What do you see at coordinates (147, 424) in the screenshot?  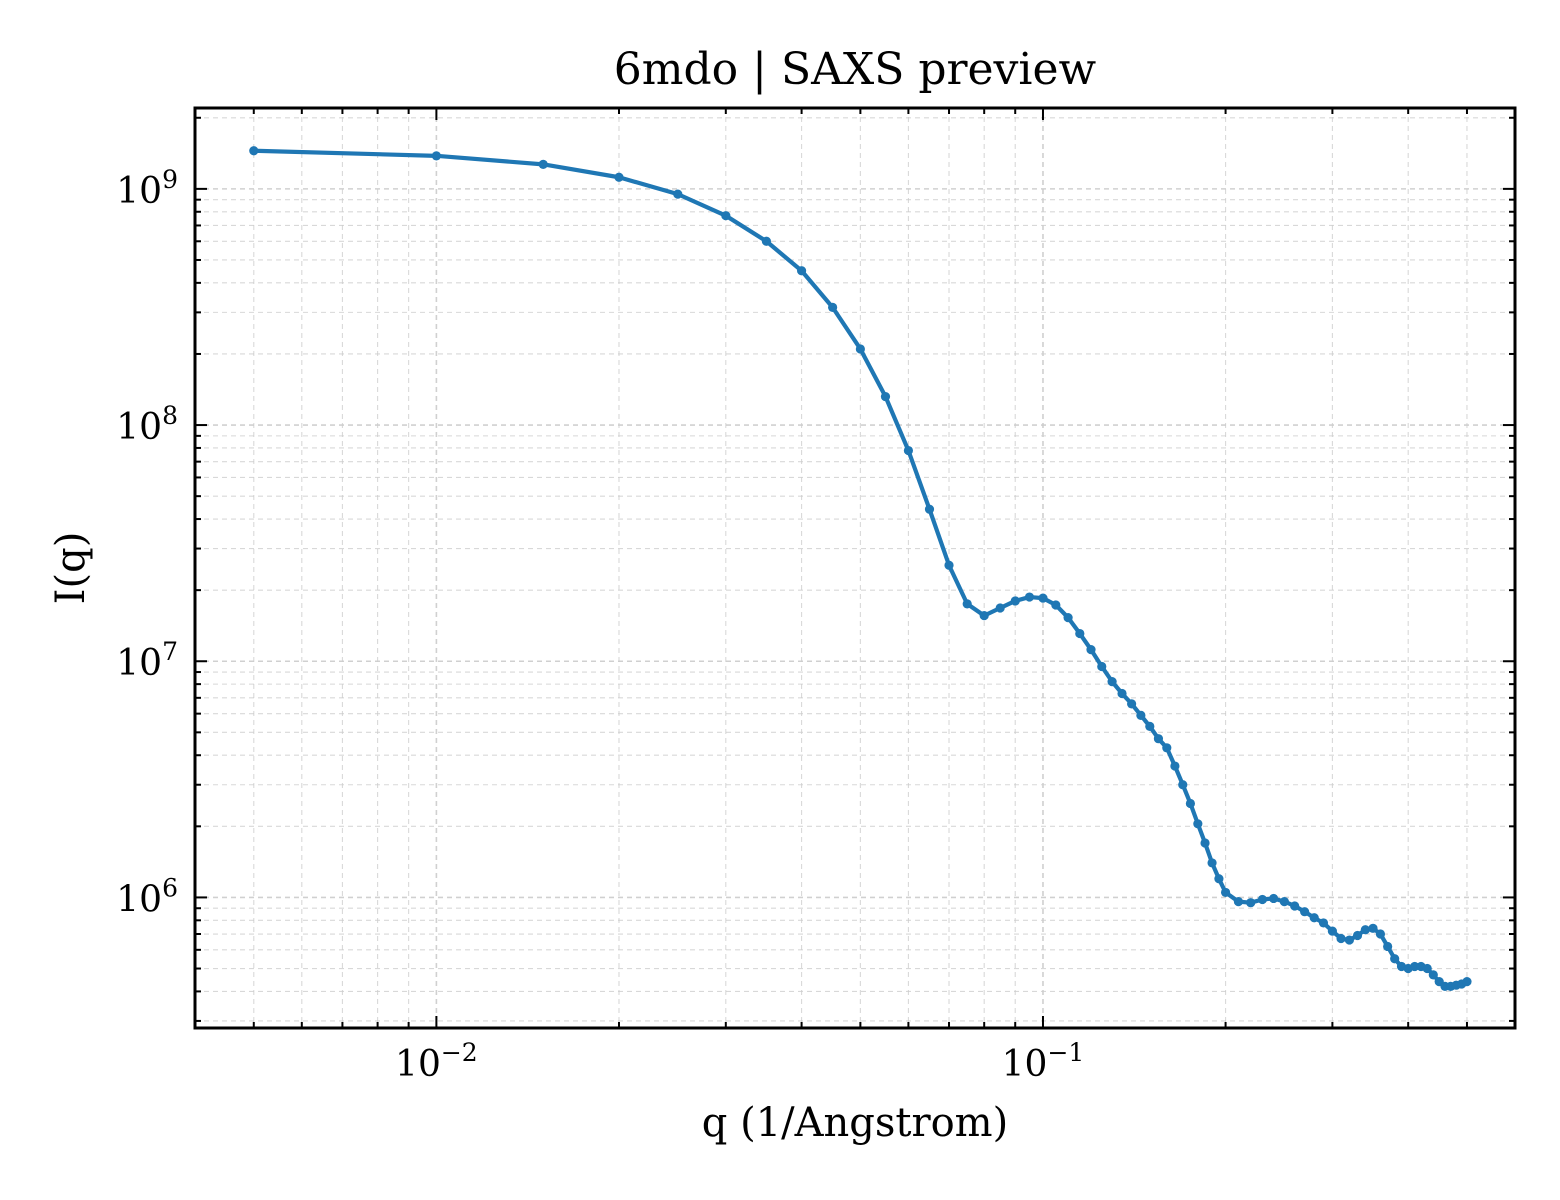 I see `y-tick-label: 10⁸` at bounding box center [147, 424].